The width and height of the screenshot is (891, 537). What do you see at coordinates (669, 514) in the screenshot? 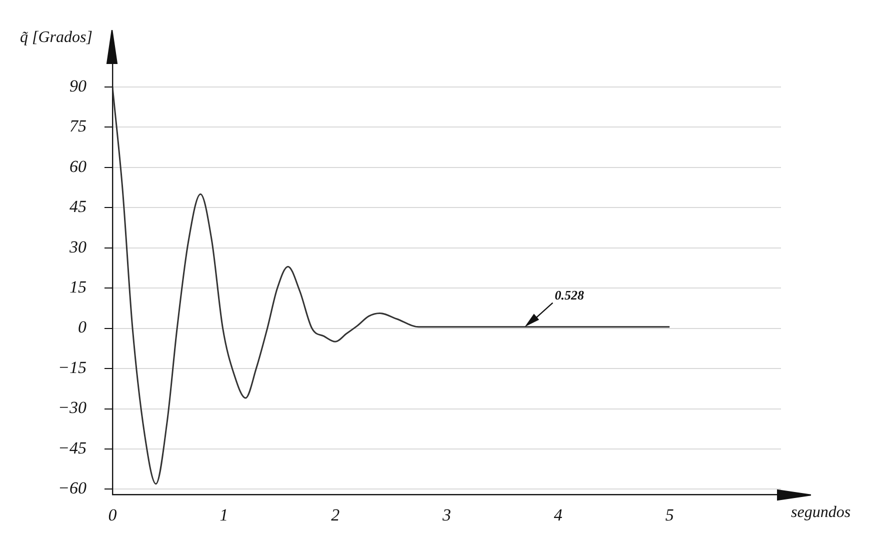
I see `x-tick-label: 5` at bounding box center [669, 514].